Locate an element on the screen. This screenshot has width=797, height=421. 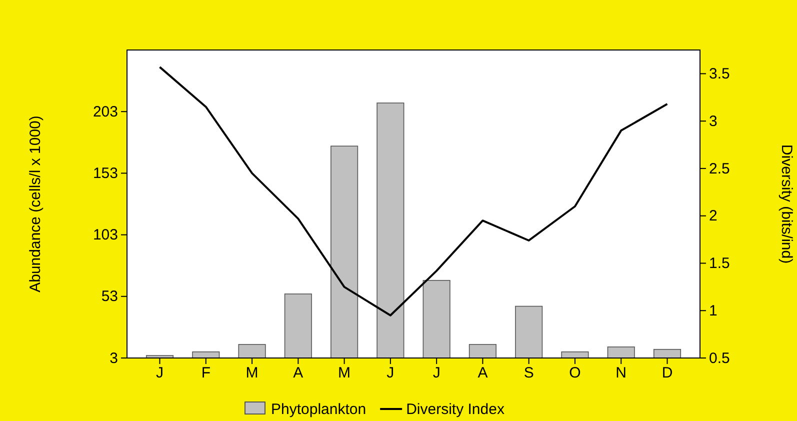
x-tick-label: S is located at coordinates (529, 373).